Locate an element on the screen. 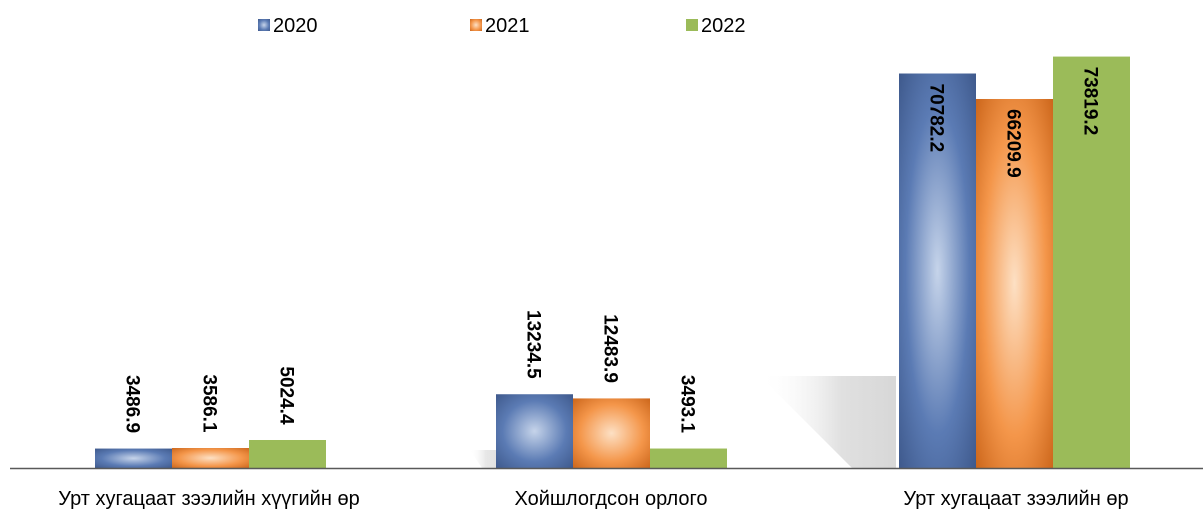  category-label: Хойшлогдсон орлого is located at coordinates (610, 499).